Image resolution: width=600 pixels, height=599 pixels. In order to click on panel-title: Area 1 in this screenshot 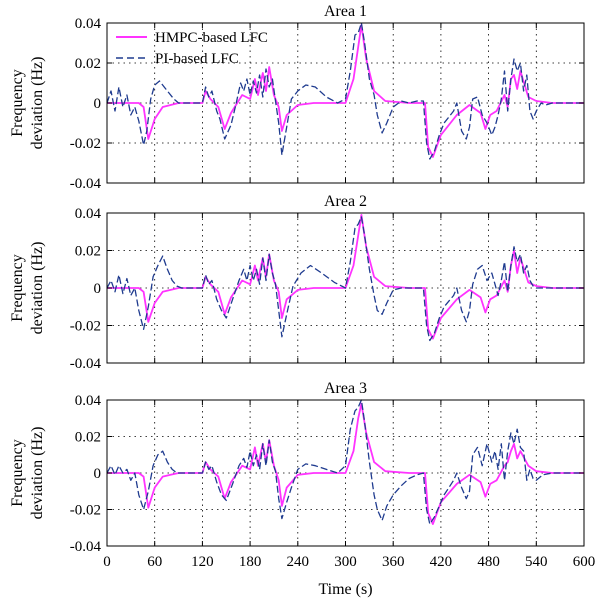, I will do `click(345, 11)`.